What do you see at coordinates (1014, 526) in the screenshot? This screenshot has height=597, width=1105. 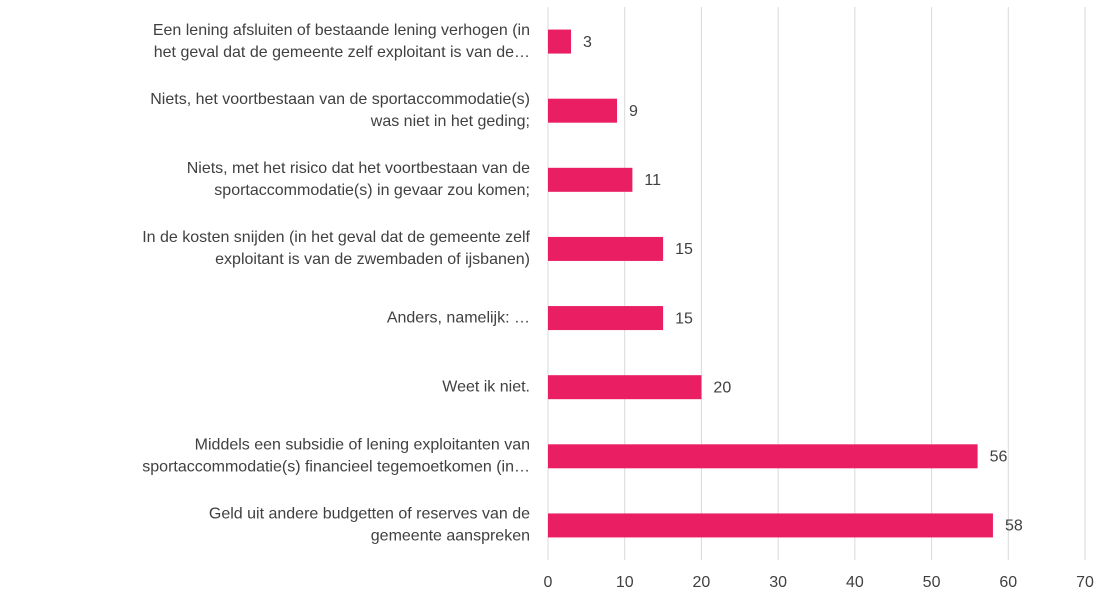 I see `value-label: 58` at bounding box center [1014, 526].